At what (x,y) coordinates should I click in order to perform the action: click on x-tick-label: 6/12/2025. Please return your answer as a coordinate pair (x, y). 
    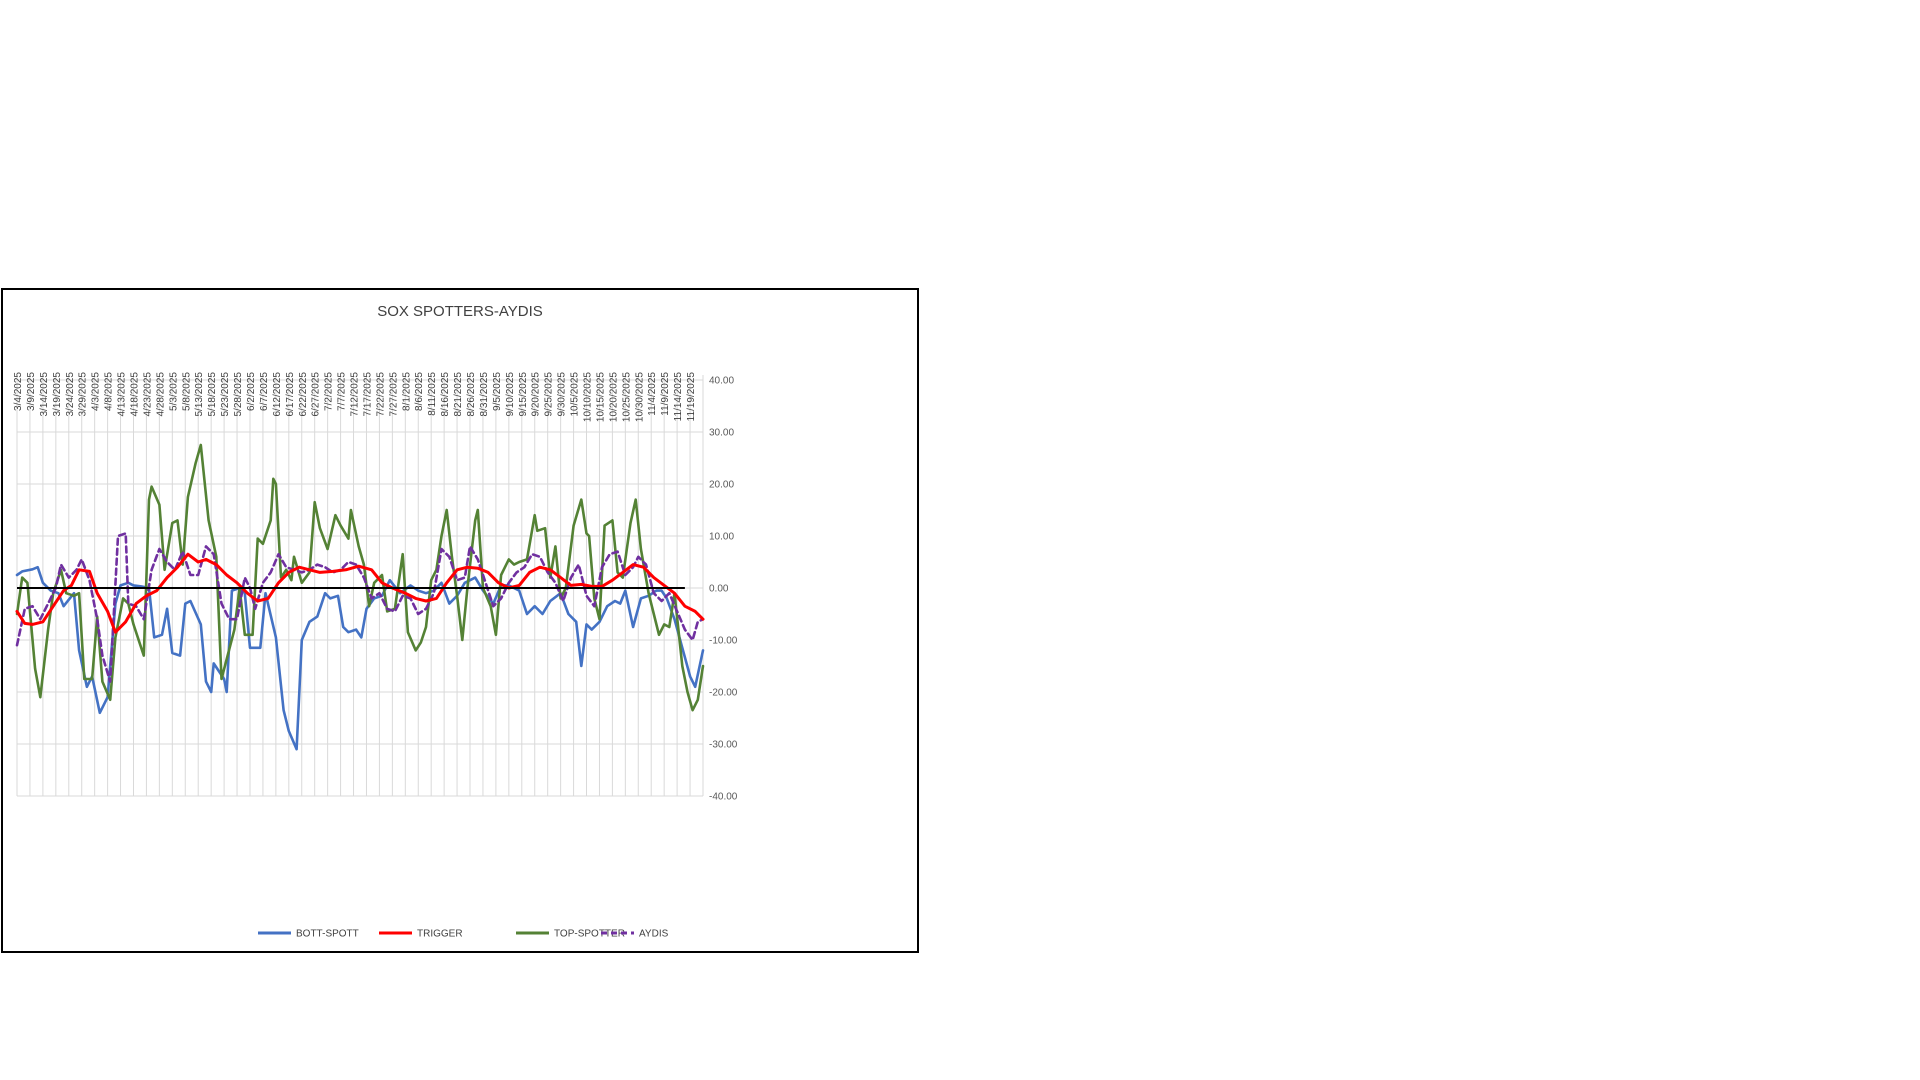
    Looking at the image, I should click on (277, 394).